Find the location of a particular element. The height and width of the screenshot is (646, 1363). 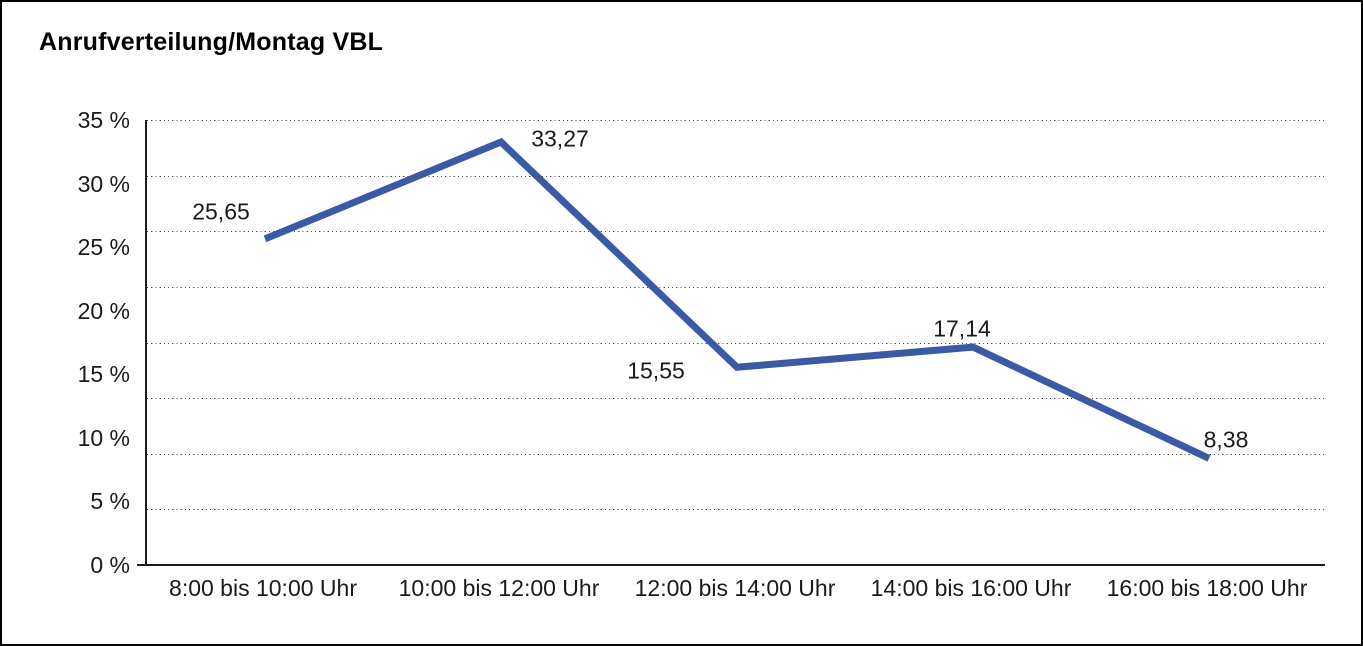

data-point-label: 15,55 is located at coordinates (656, 370).